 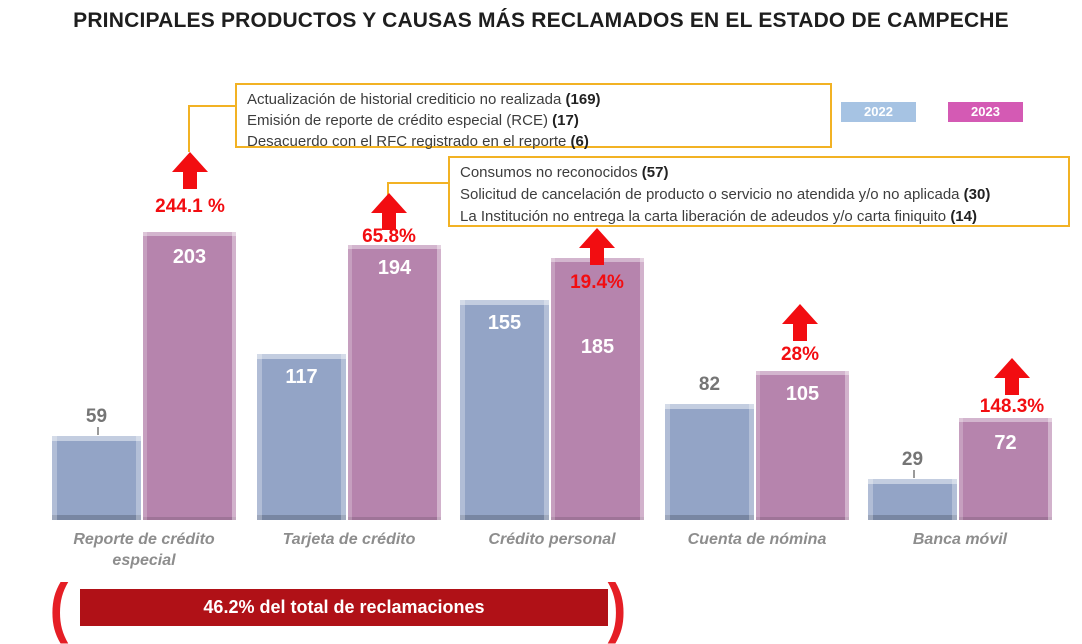 What do you see at coordinates (1012, 406) in the screenshot?
I see `pct-change-label-4: 148.3%` at bounding box center [1012, 406].